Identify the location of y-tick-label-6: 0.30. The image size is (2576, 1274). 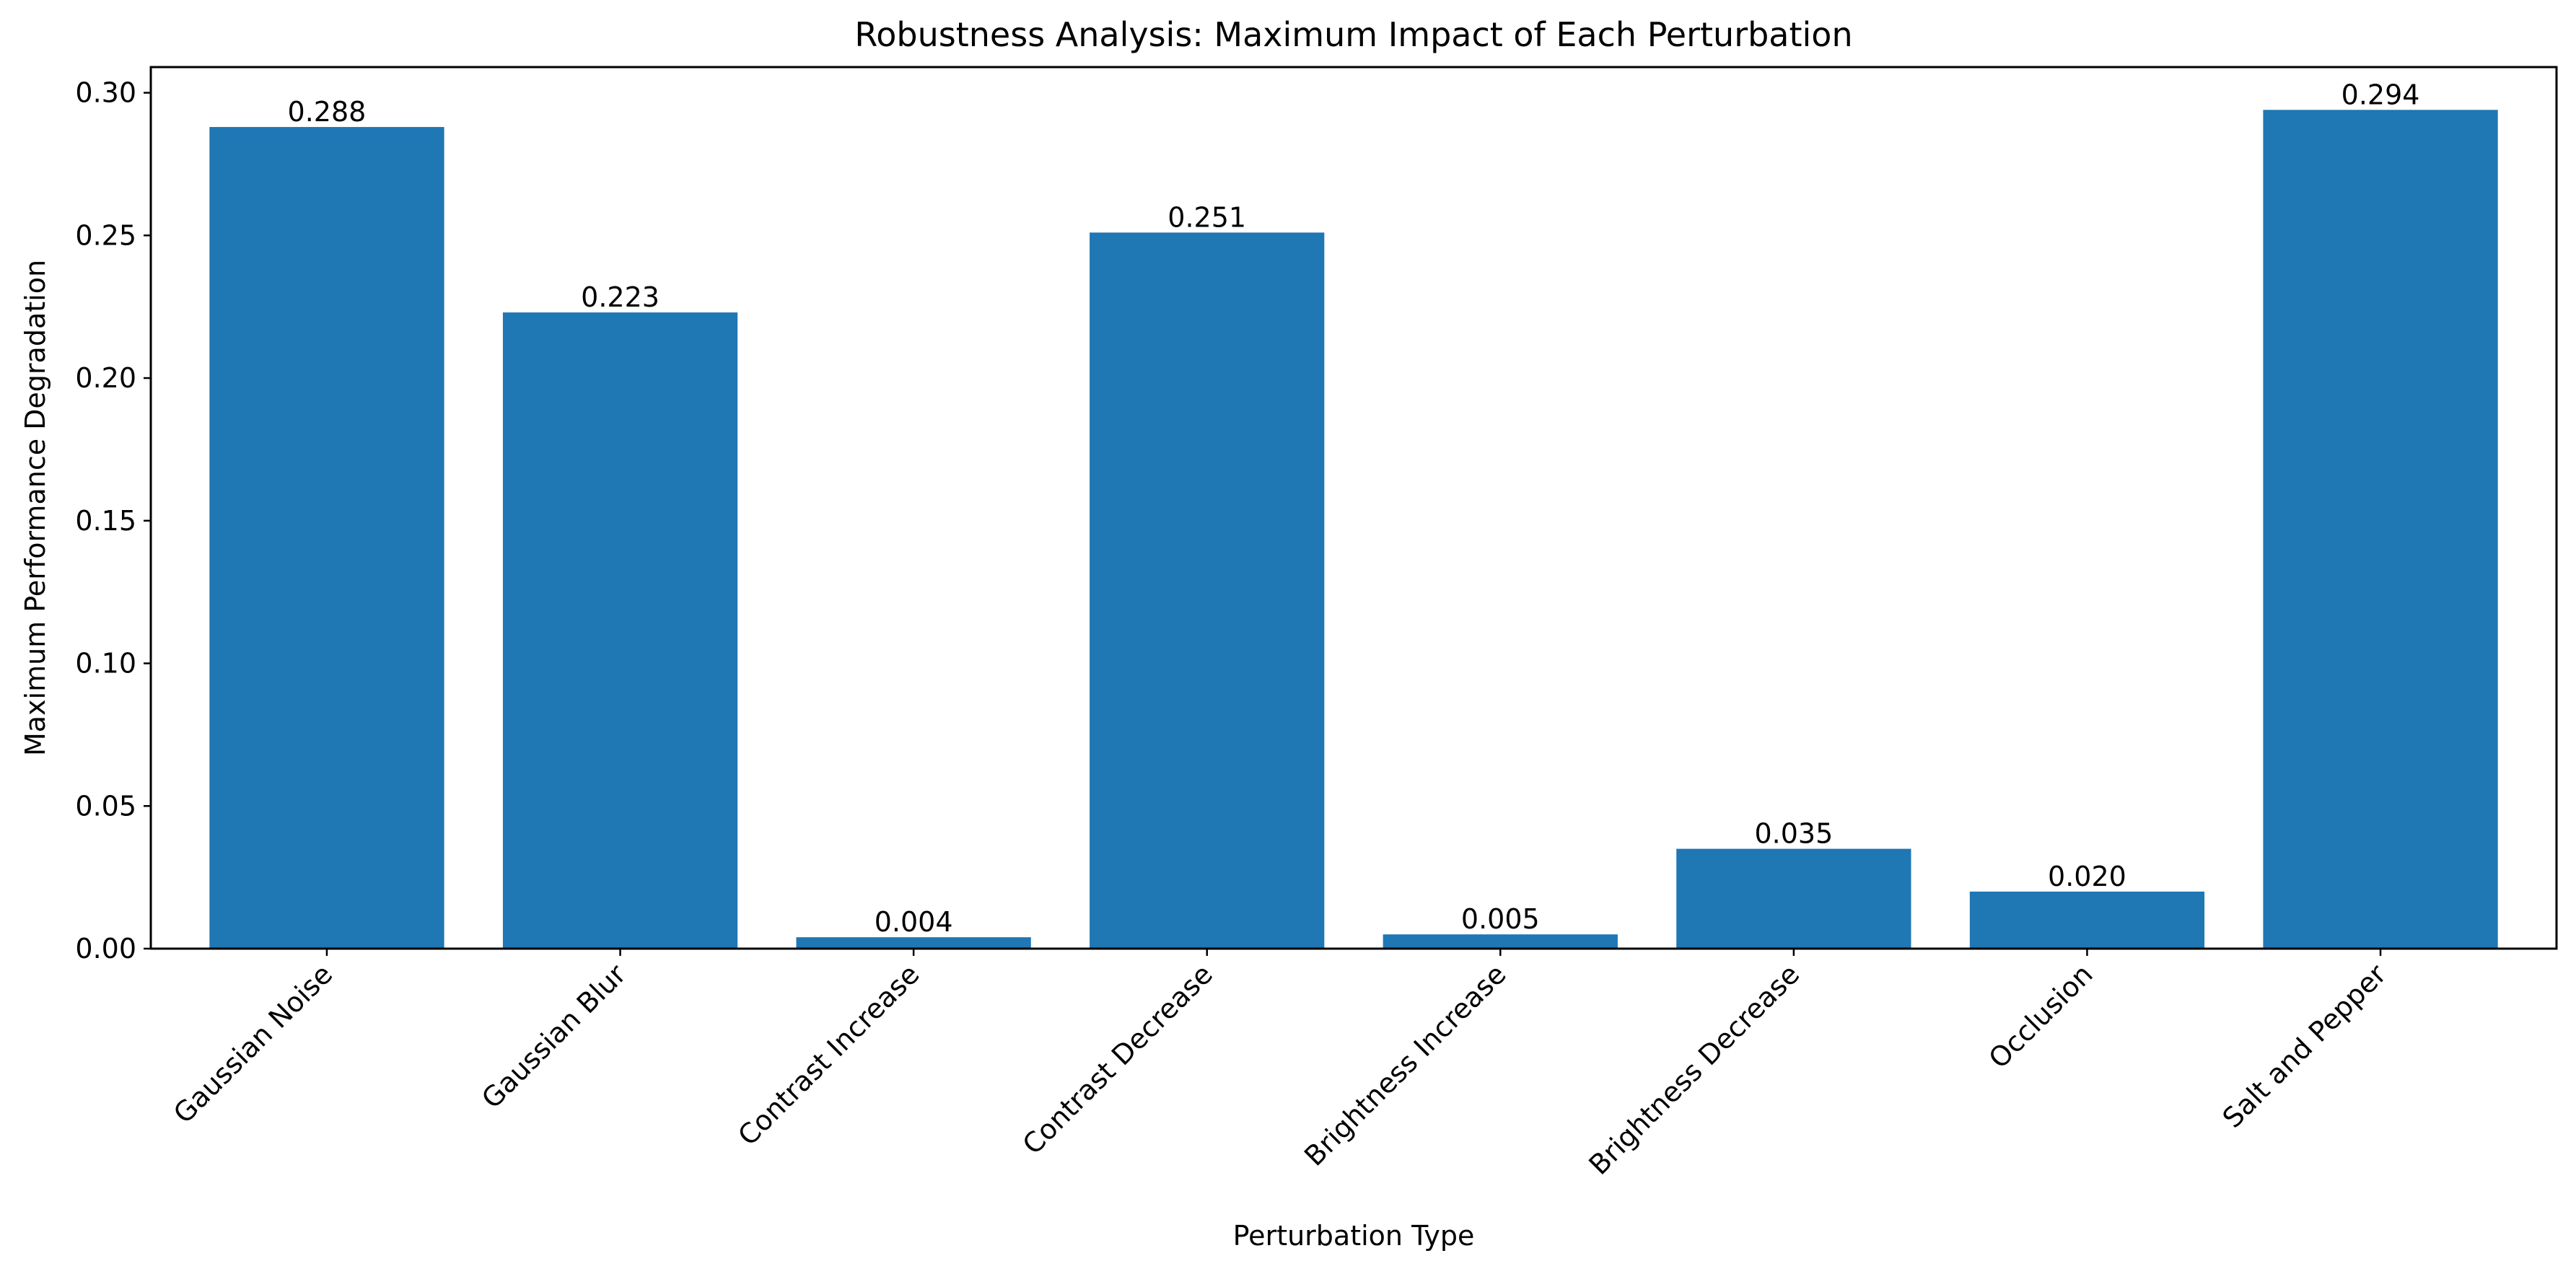
(105, 93).